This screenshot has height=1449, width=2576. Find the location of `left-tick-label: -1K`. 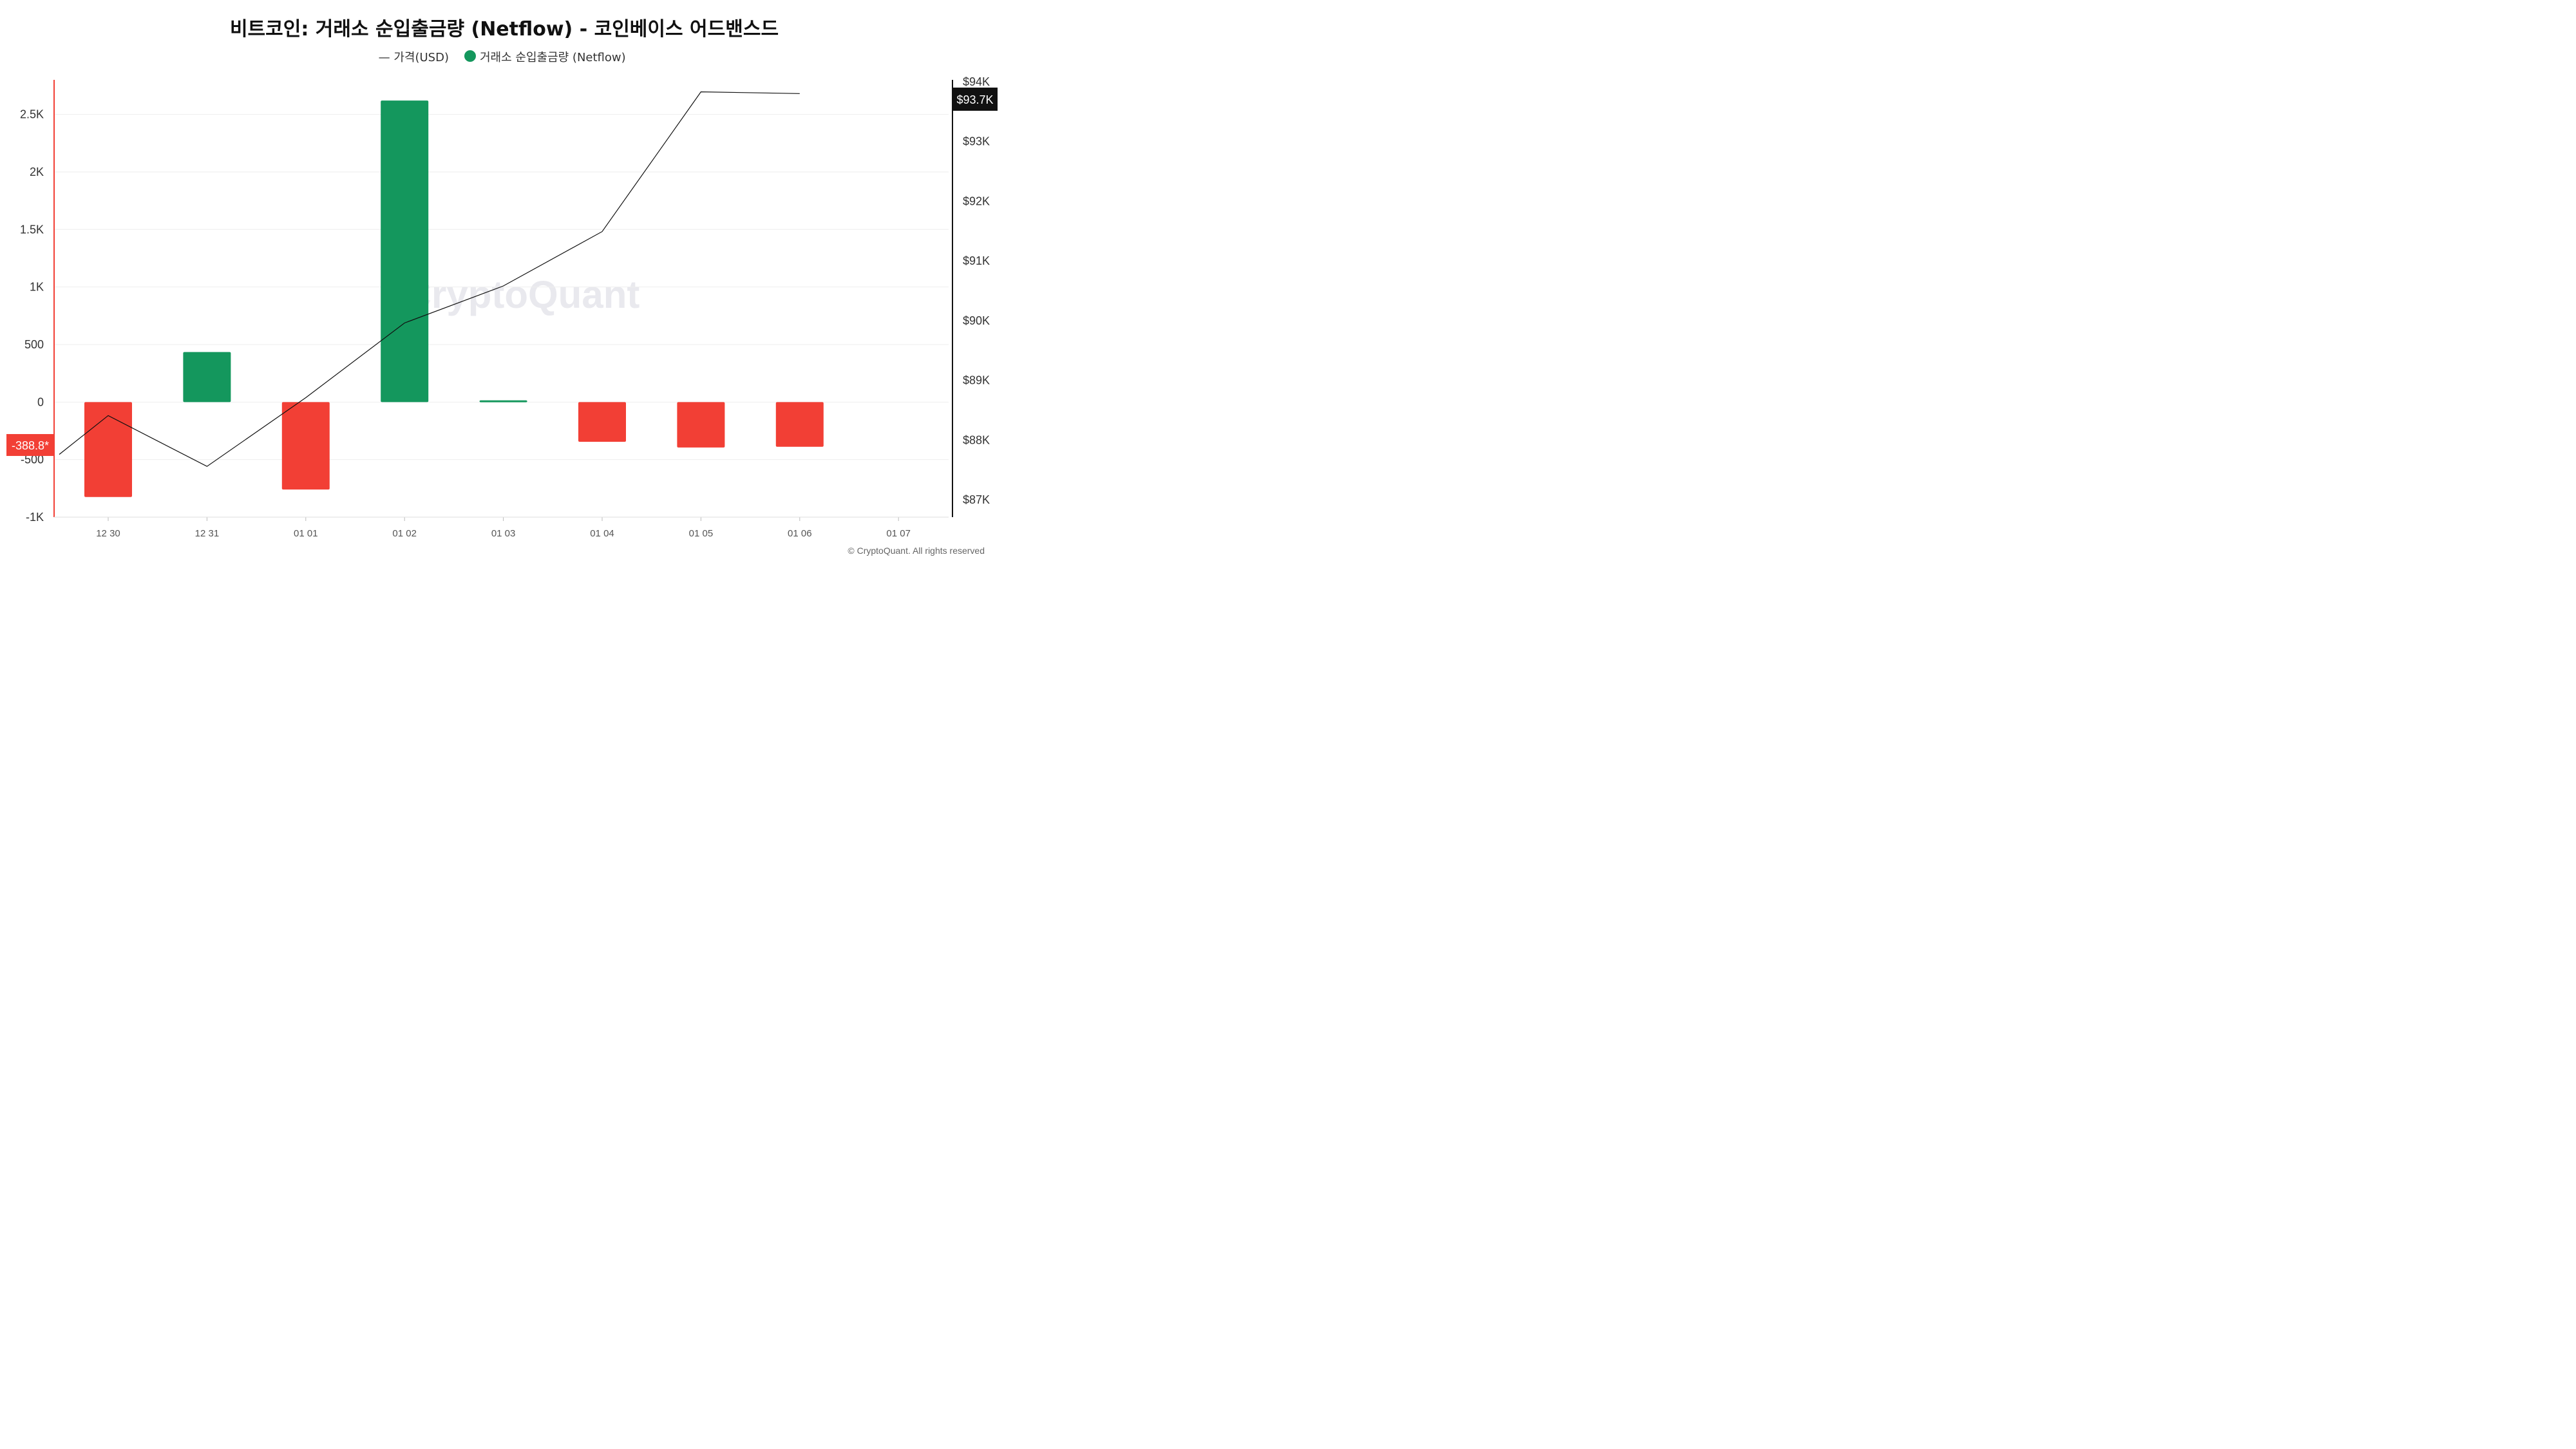

left-tick-label: -1K is located at coordinates (35, 517).